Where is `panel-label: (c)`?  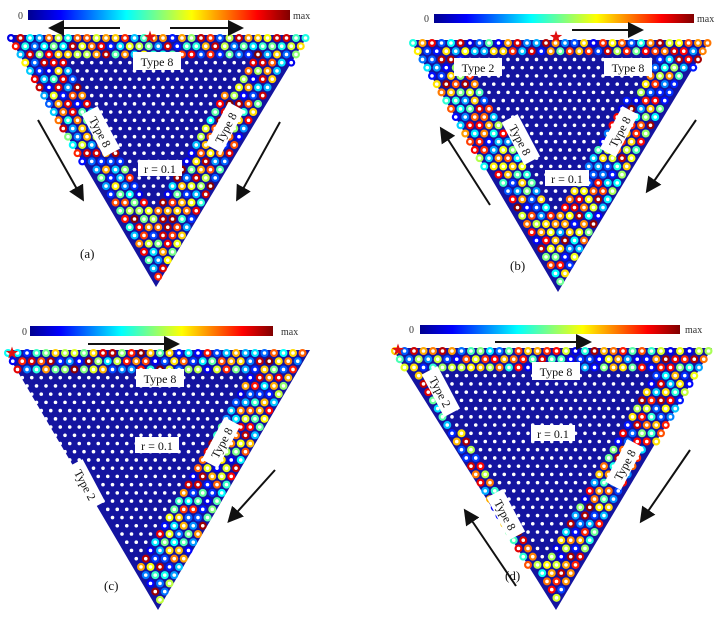
panel-label: (c) is located at coordinates (111, 585).